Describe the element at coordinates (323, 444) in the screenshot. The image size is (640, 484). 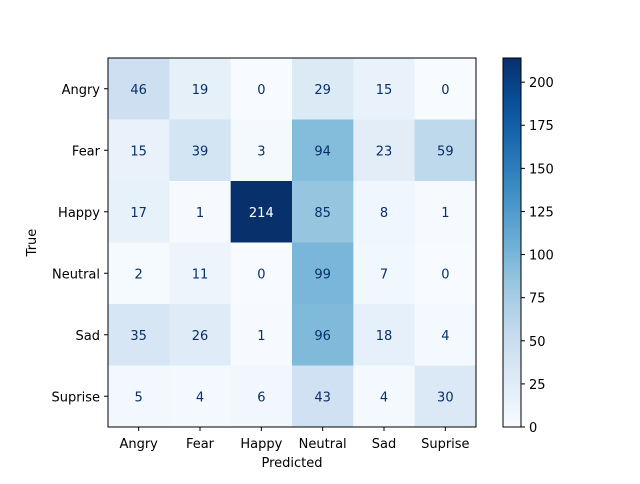
I see `x-tick-label: Neutral` at that location.